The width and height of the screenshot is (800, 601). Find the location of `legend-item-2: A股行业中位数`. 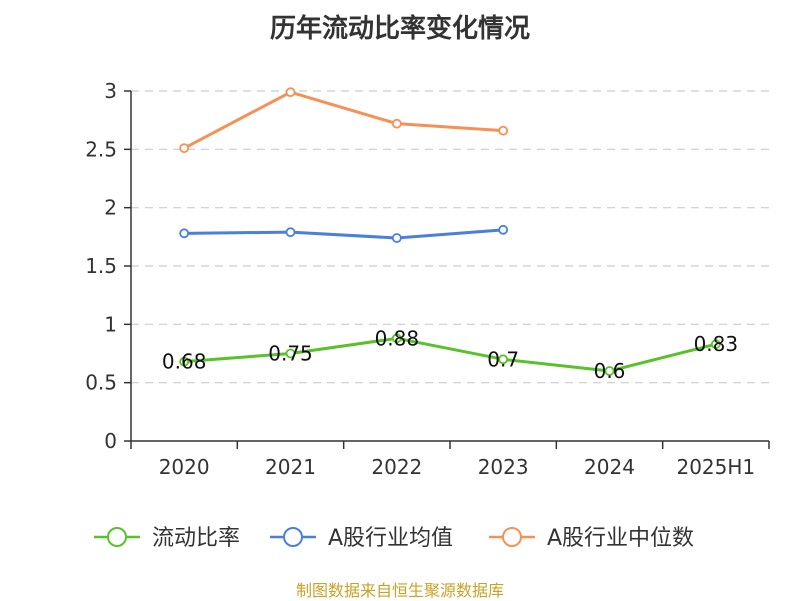

legend-item-2: A股行业中位数 is located at coordinates (591, 538).